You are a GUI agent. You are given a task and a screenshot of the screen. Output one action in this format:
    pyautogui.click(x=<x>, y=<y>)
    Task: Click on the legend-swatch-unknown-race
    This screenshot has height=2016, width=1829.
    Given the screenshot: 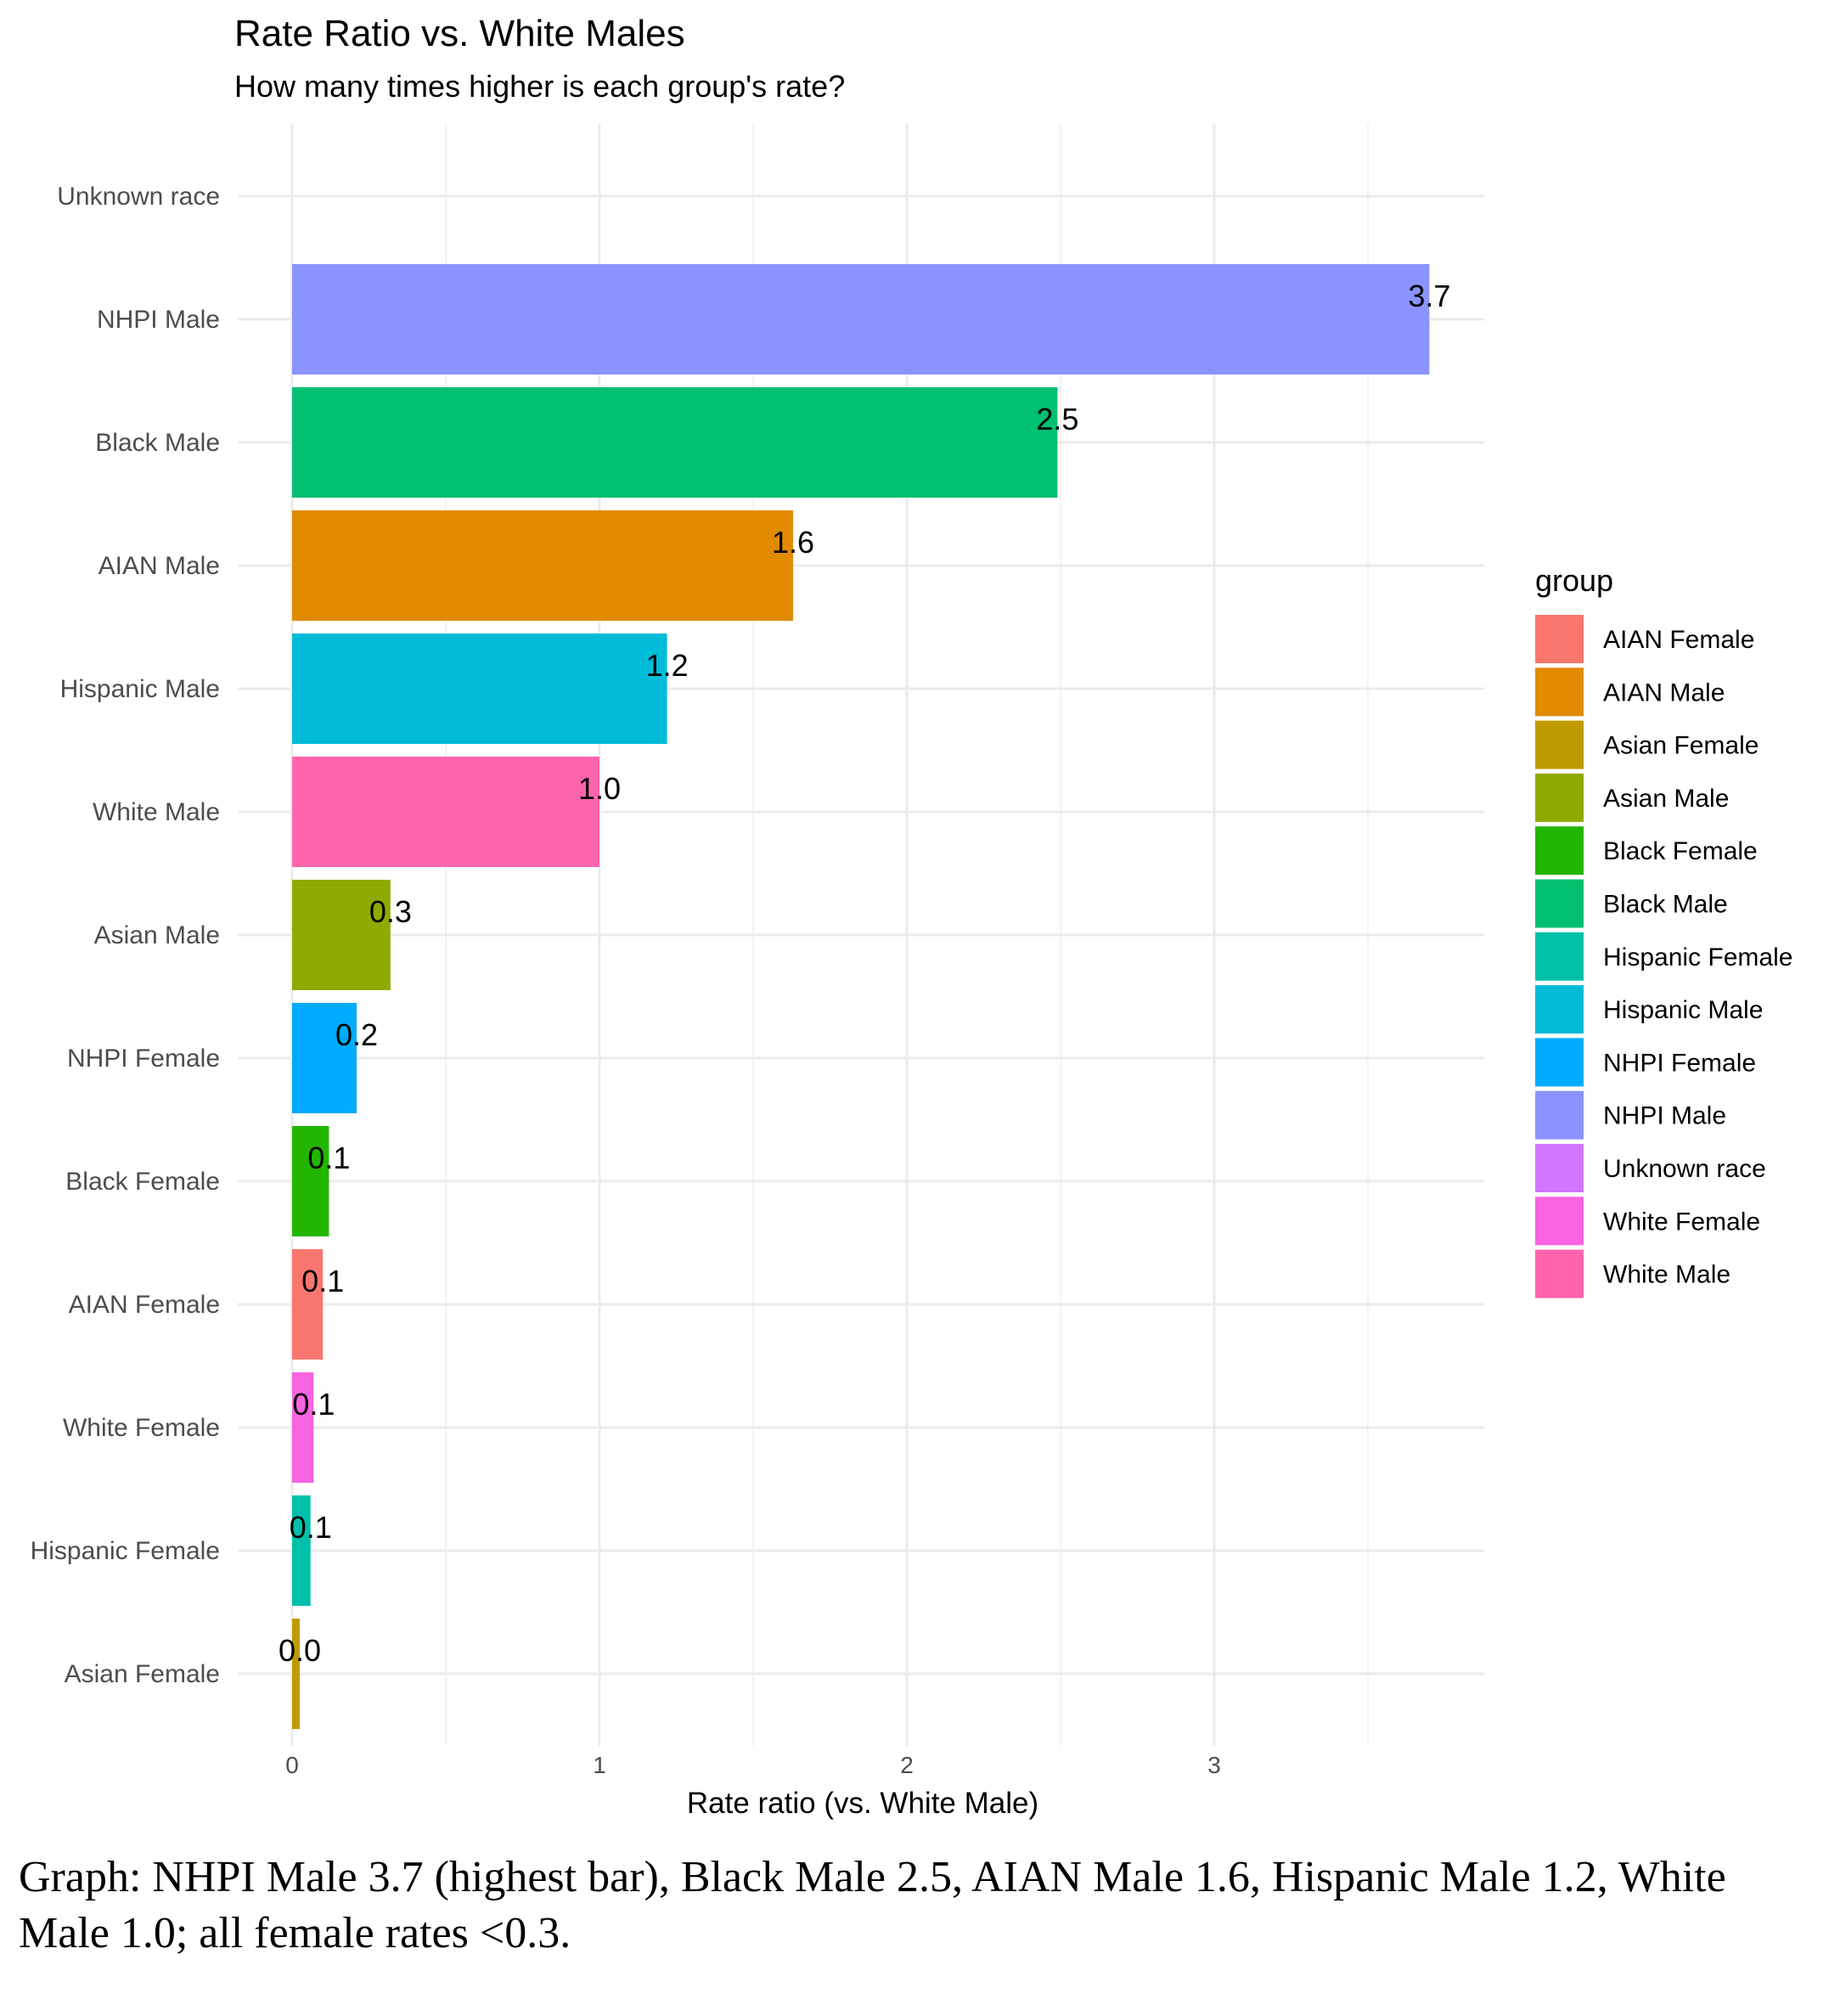 What is the action you would take?
    pyautogui.click(x=1559, y=1168)
    